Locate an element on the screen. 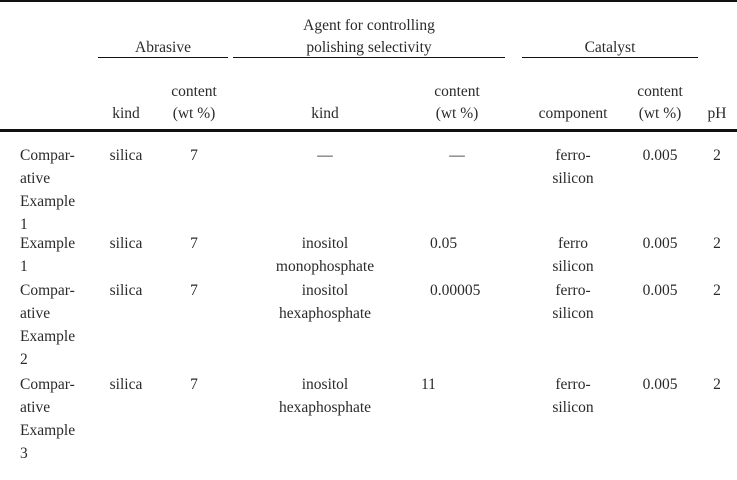  abrasive-underline is located at coordinates (163, 57).